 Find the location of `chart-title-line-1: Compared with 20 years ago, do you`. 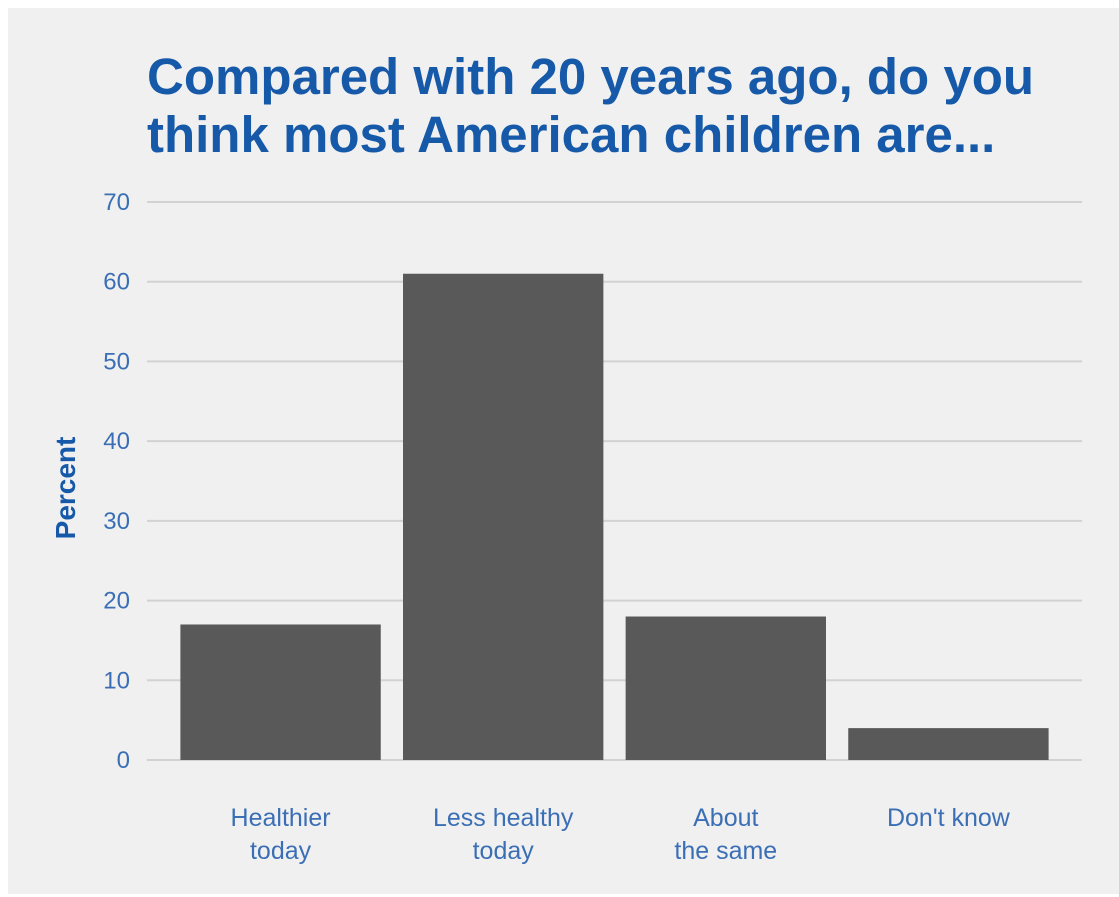

chart-title-line-1: Compared with 20 years ago, do you is located at coordinates (591, 76).